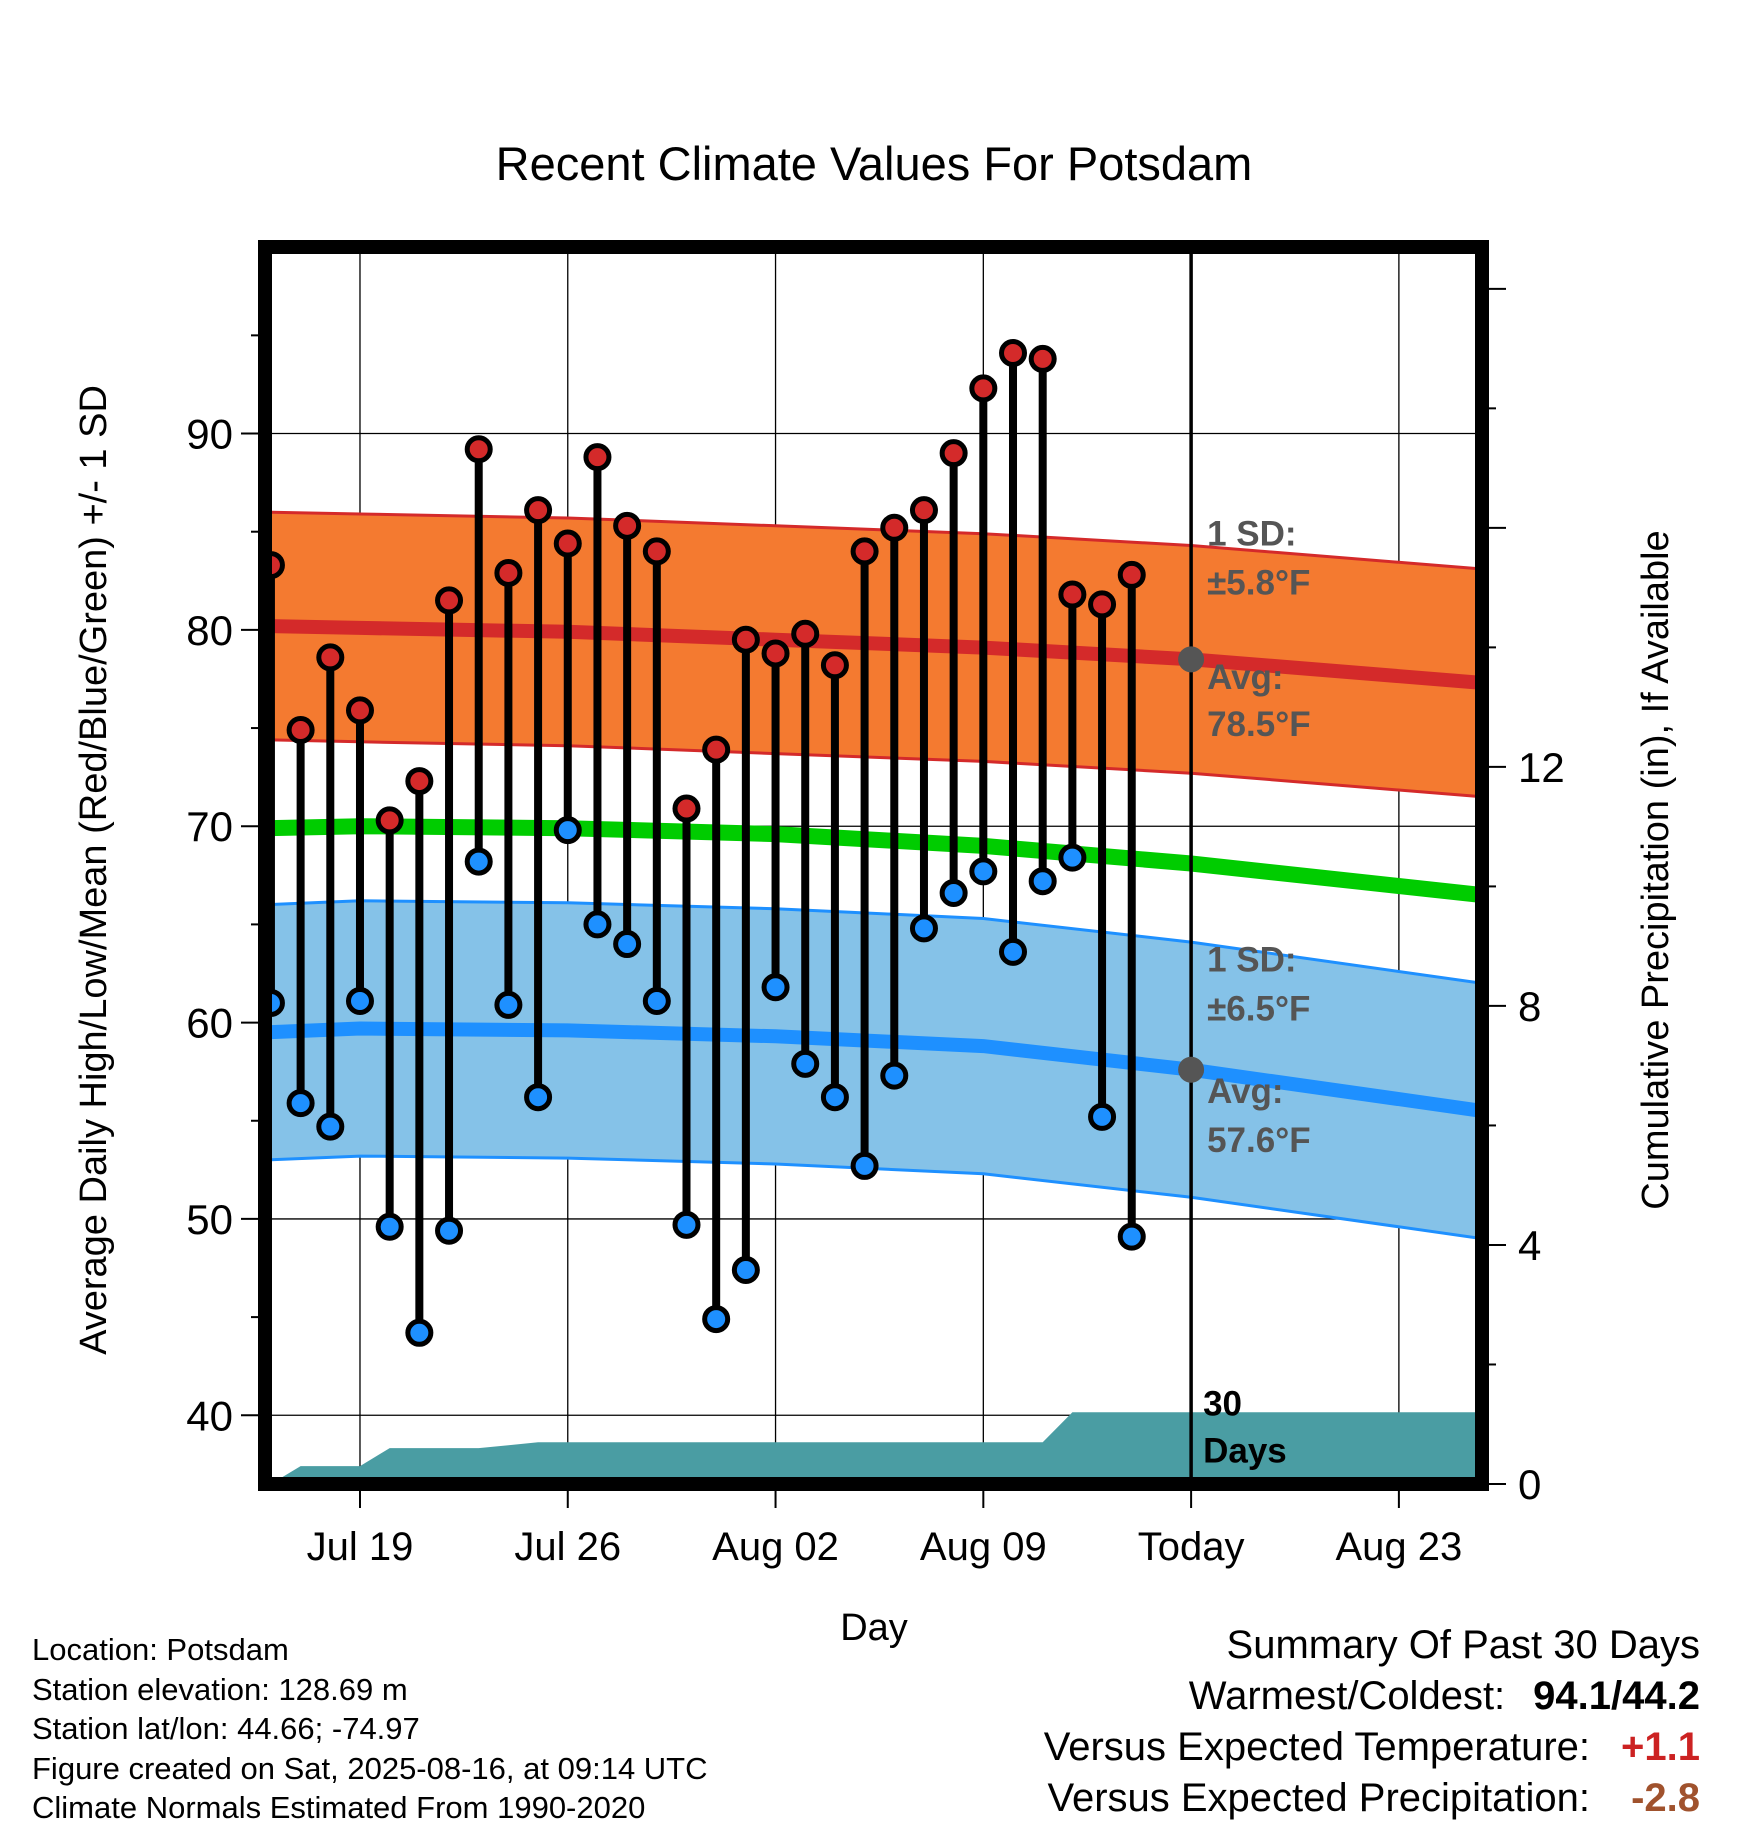 The image size is (1748, 1828). I want to click on x-tick-label: Jul 26, so click(567, 1547).